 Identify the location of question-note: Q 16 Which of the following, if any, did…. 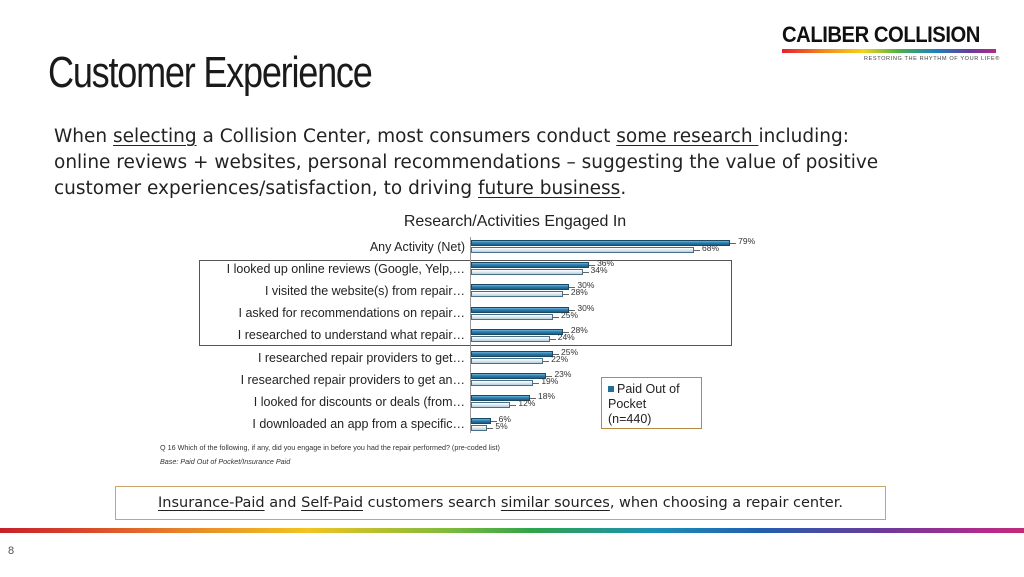
(330, 447).